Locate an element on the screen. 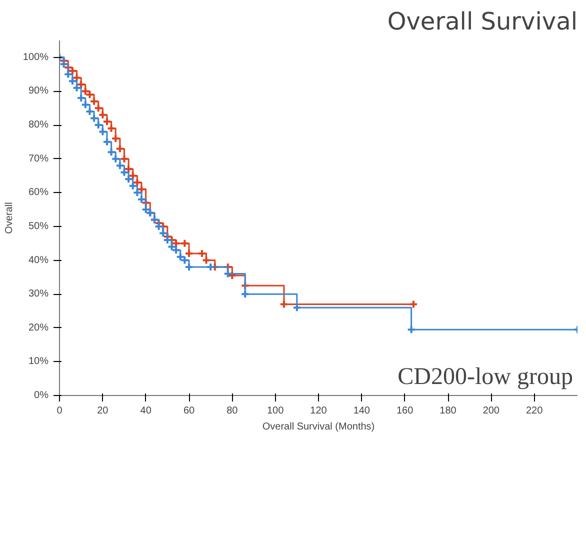 The height and width of the screenshot is (541, 586). y-tick-label: 0% is located at coordinates (41, 395).